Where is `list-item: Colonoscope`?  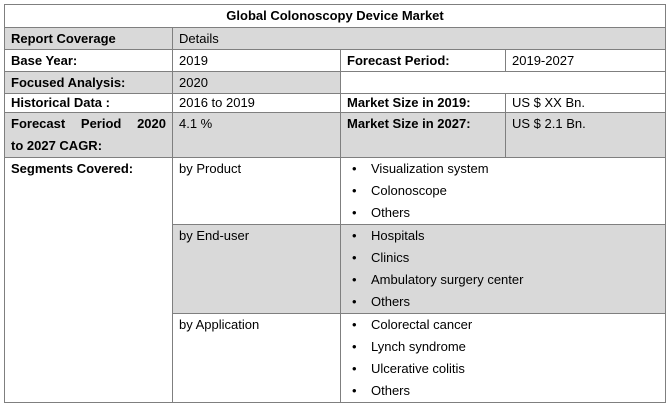 list-item: Colonoscope is located at coordinates (503, 191).